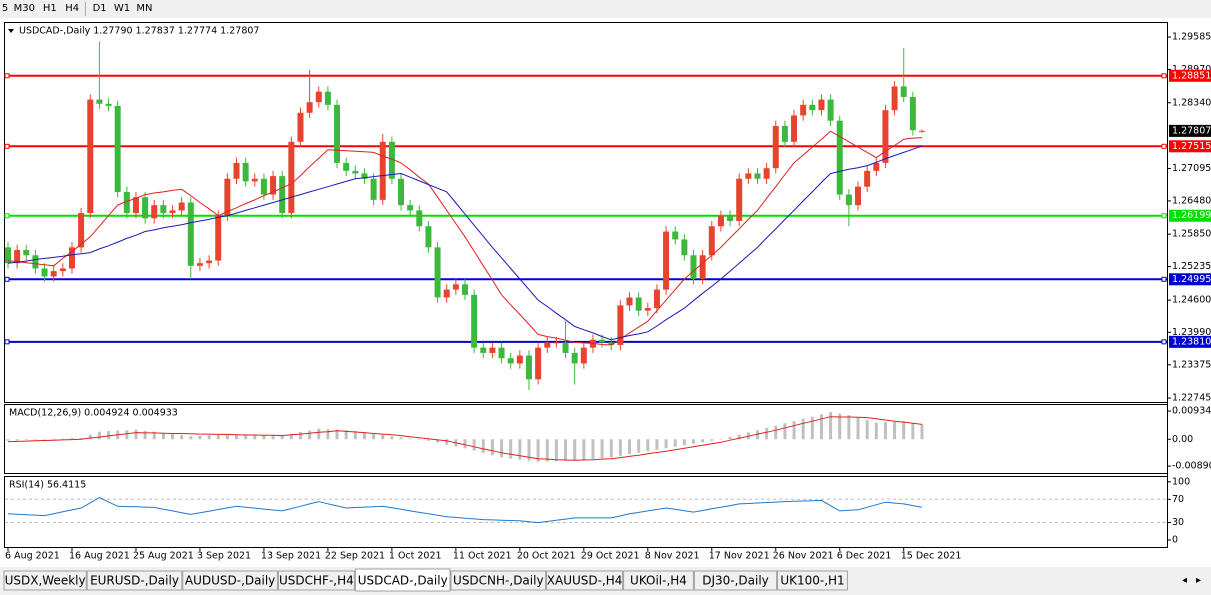 Image resolution: width=1211 pixels, height=595 pixels. Describe the element at coordinates (50, 8) in the screenshot. I see `timeframe-button: H1` at that location.